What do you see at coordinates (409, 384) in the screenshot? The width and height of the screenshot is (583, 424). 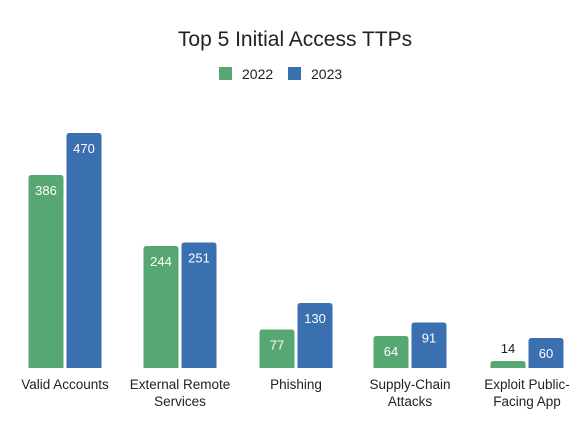 I see `category-label-3-line-0: Supply-Chain` at bounding box center [409, 384].